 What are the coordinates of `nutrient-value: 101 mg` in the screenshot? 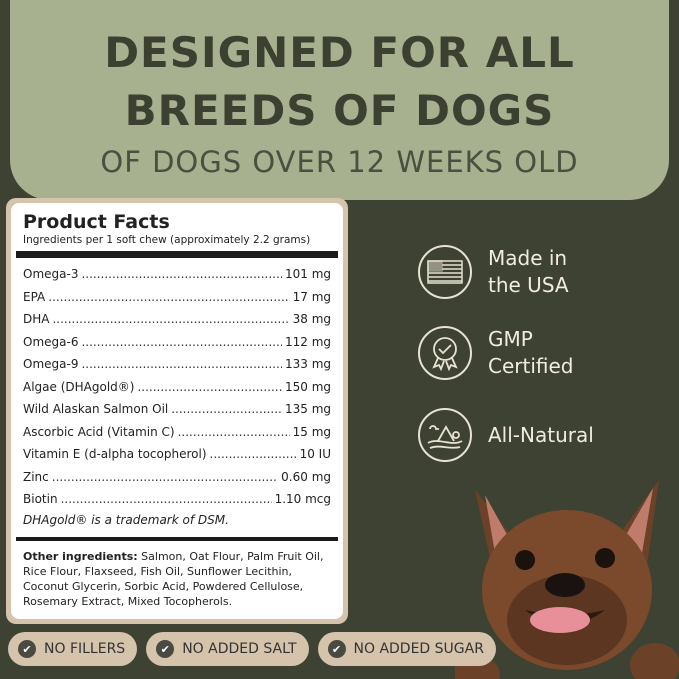 It's located at (307, 274).